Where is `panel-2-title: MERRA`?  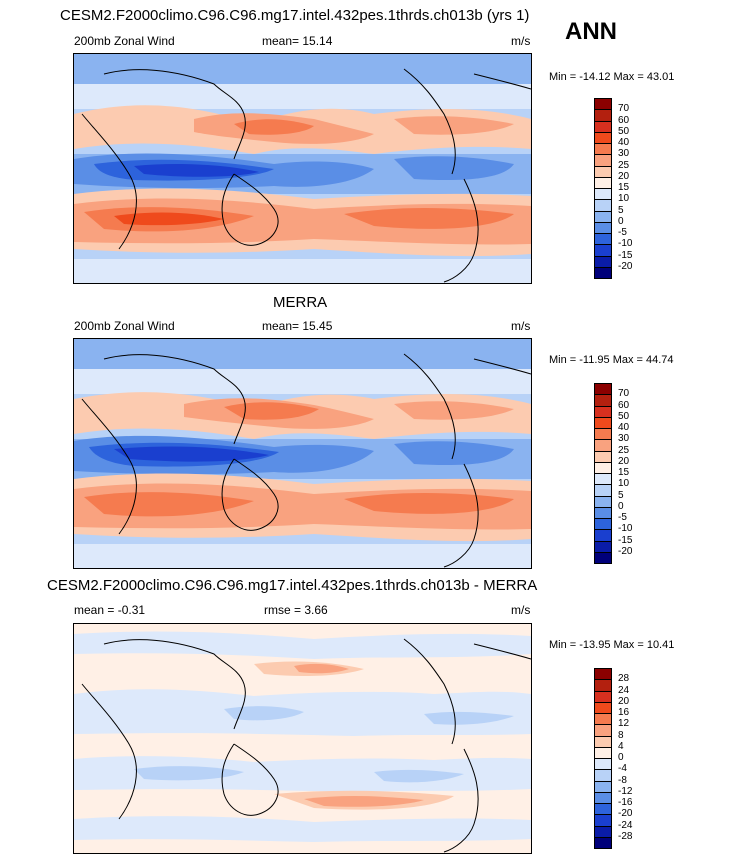
panel-2-title: MERRA is located at coordinates (300, 302).